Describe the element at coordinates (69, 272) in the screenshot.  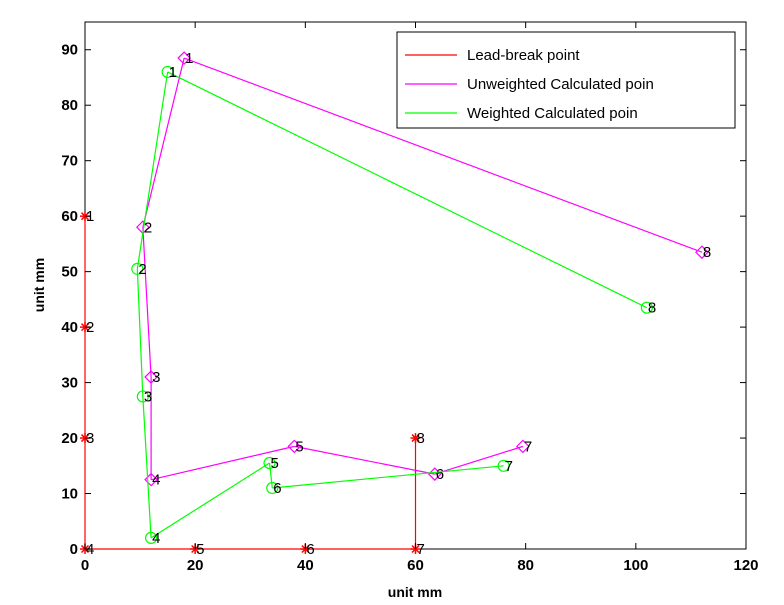
I see `y-tick-label: 50` at that location.